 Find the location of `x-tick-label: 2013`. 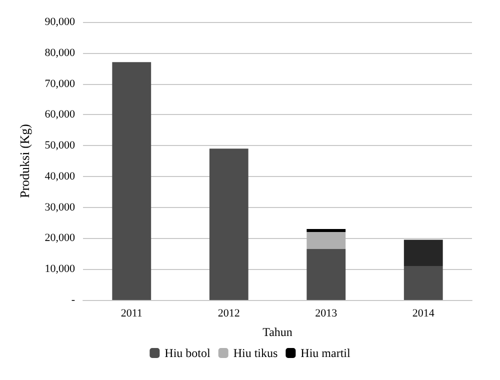

x-tick-label: 2013 is located at coordinates (326, 314).